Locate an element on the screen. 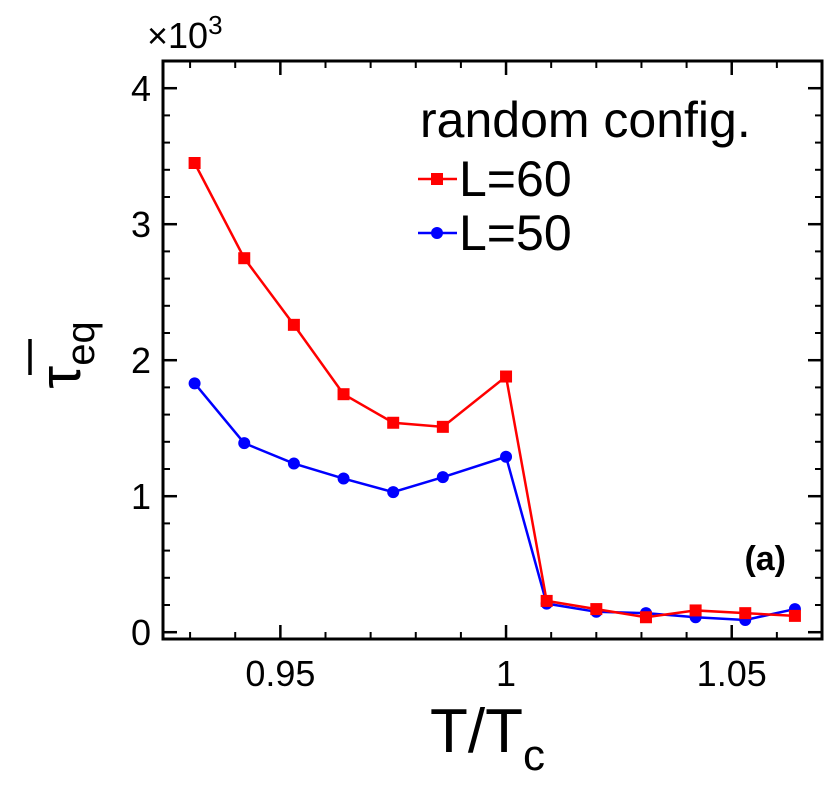 This screenshot has width=831, height=793. x-tick-label: 1.05 is located at coordinates (732, 673).